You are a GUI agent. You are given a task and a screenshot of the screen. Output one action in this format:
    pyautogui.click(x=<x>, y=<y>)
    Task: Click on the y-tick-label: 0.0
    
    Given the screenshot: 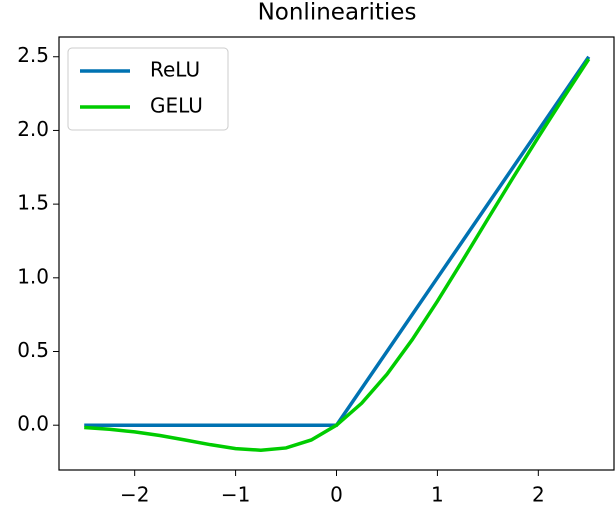 What is the action you would take?
    pyautogui.click(x=33, y=424)
    